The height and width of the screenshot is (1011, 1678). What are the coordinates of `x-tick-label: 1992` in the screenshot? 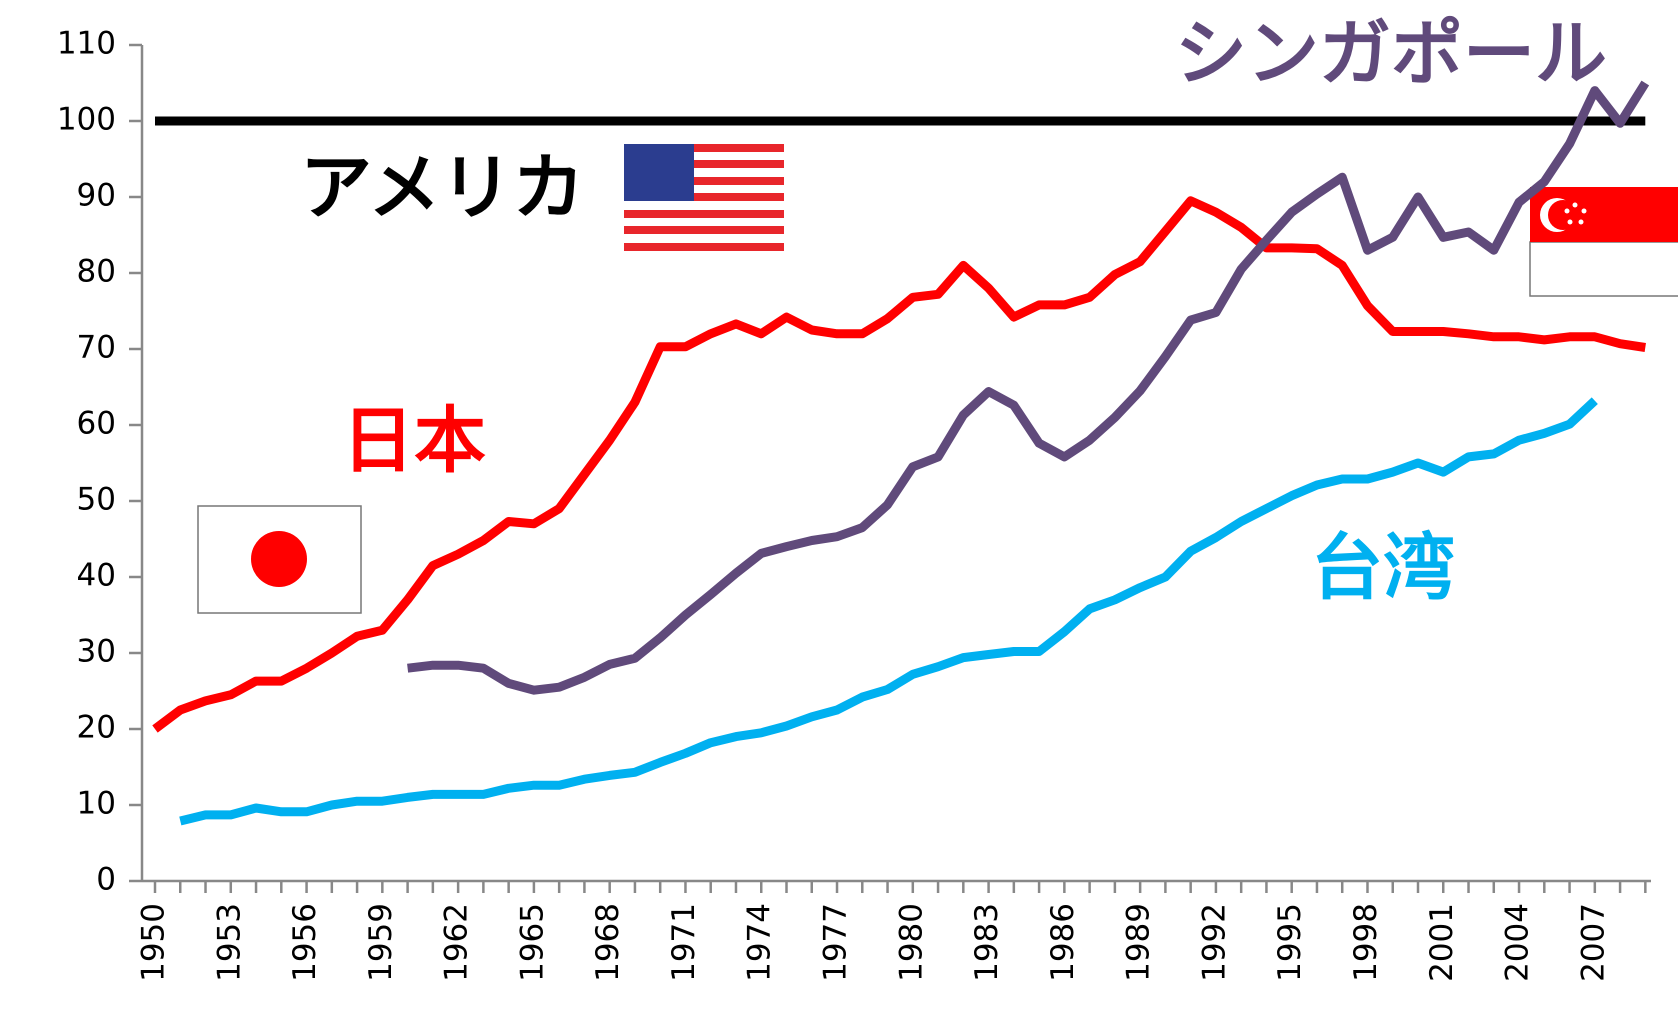 It's located at (1214, 942).